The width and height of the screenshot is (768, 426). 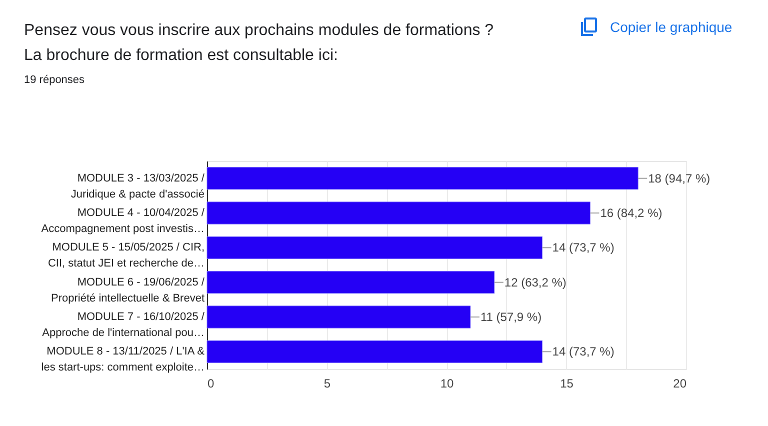 I want to click on x-tick-label: 5, so click(x=327, y=383).